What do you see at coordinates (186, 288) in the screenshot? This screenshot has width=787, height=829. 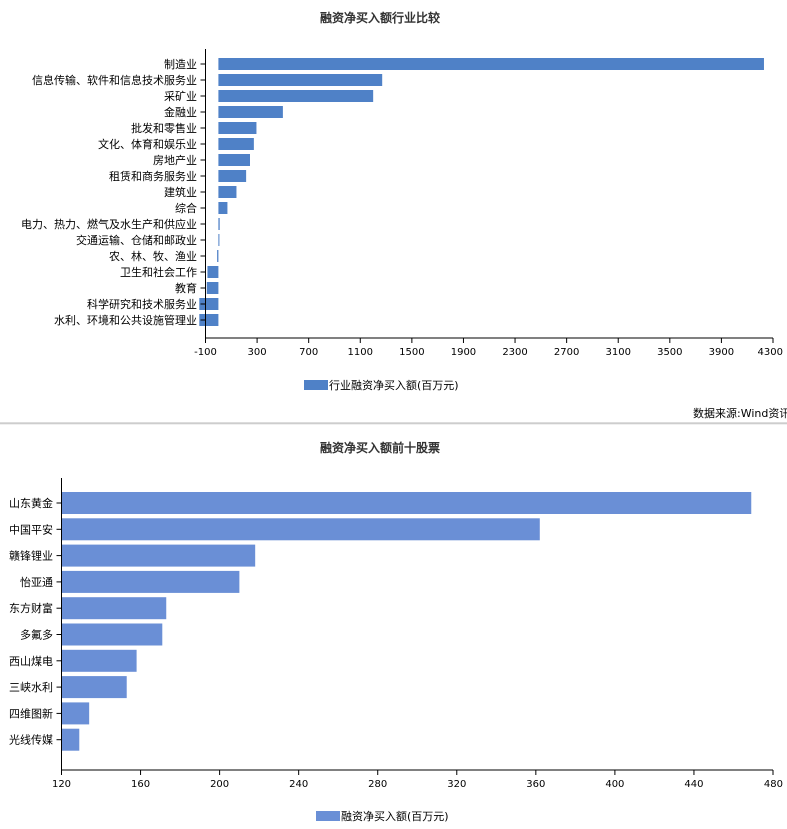 I see `chart-1-category-label: 教育` at bounding box center [186, 288].